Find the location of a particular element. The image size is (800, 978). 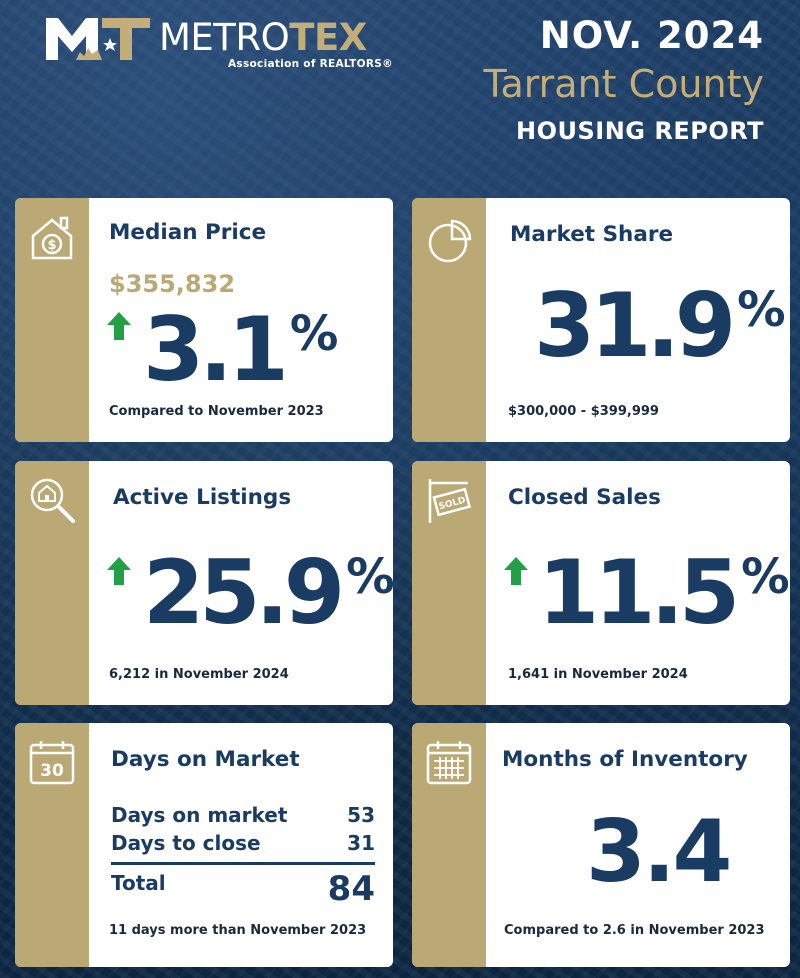

pie-chart-icon is located at coordinates (450, 241).